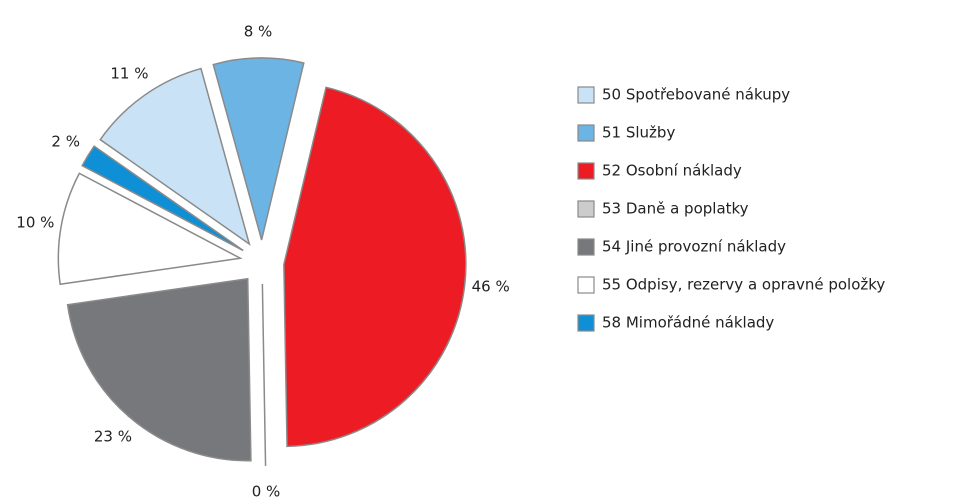  Describe the element at coordinates (675, 209) in the screenshot. I see `legend-label: 53 Daně a poplatky` at that location.